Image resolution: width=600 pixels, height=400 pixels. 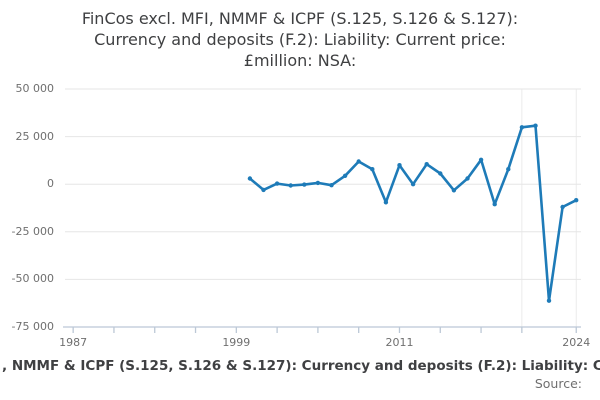 I want to click on x-axis-tick-label: 2024, so click(x=576, y=342).